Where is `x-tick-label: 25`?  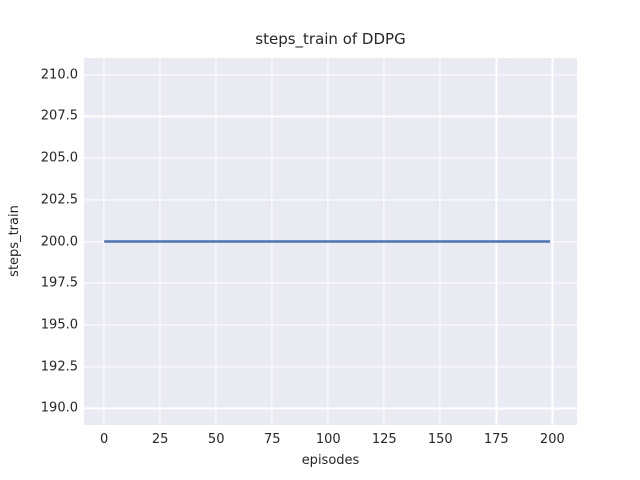 x-tick-label: 25 is located at coordinates (160, 439).